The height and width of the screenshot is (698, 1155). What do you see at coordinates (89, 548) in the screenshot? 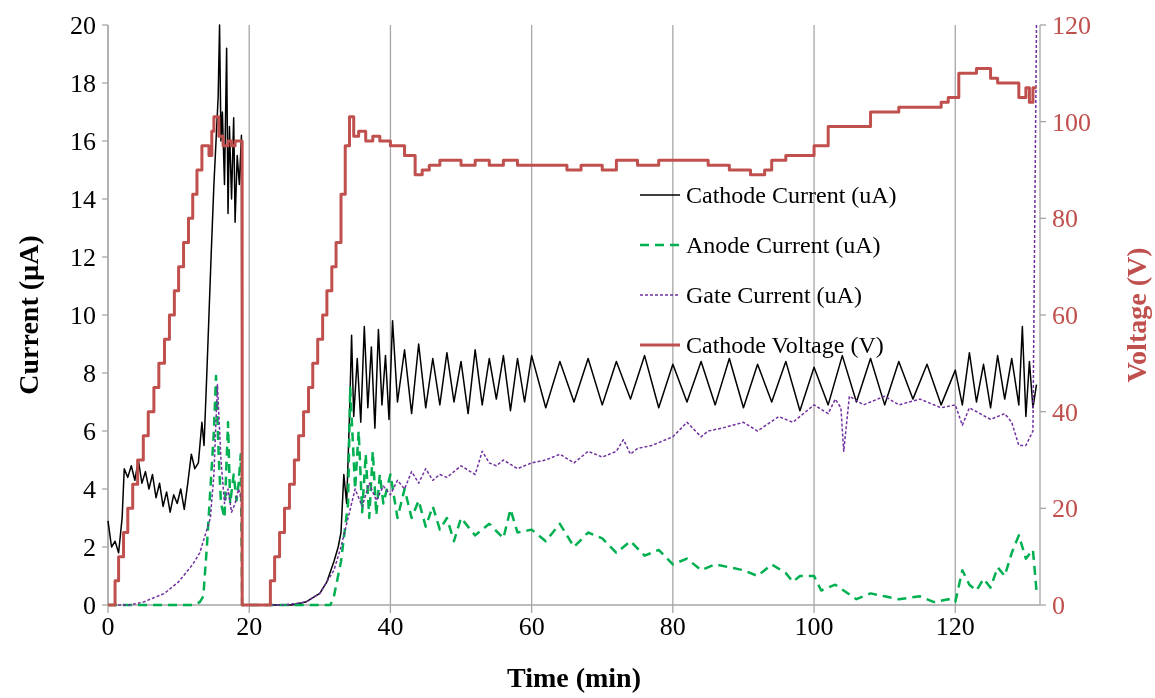
I see `y-tick-label: 2` at bounding box center [89, 548].